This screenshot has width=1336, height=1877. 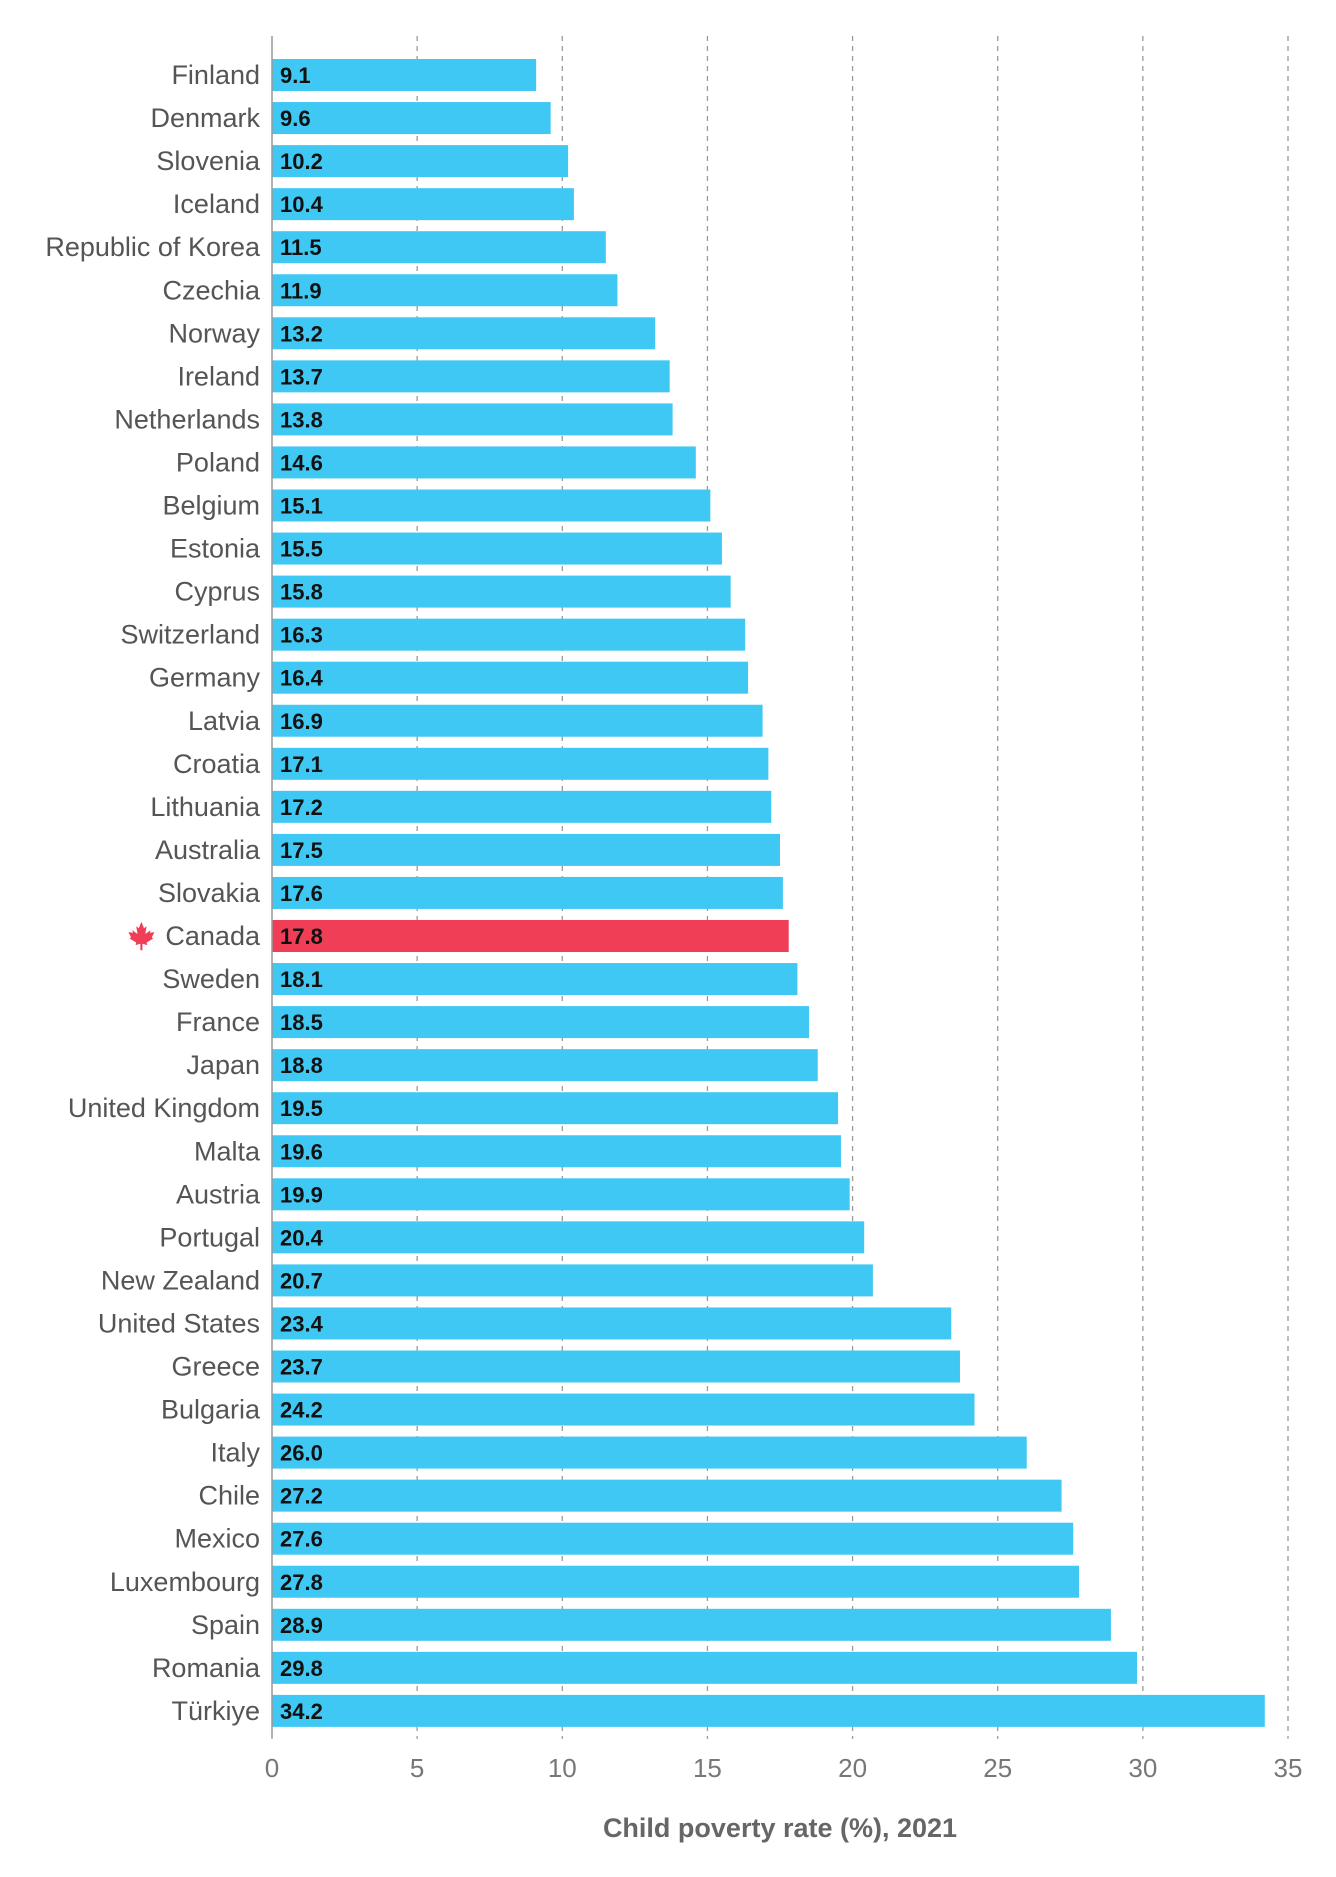 I want to click on bar-value-label: 13.7, so click(x=301, y=376).